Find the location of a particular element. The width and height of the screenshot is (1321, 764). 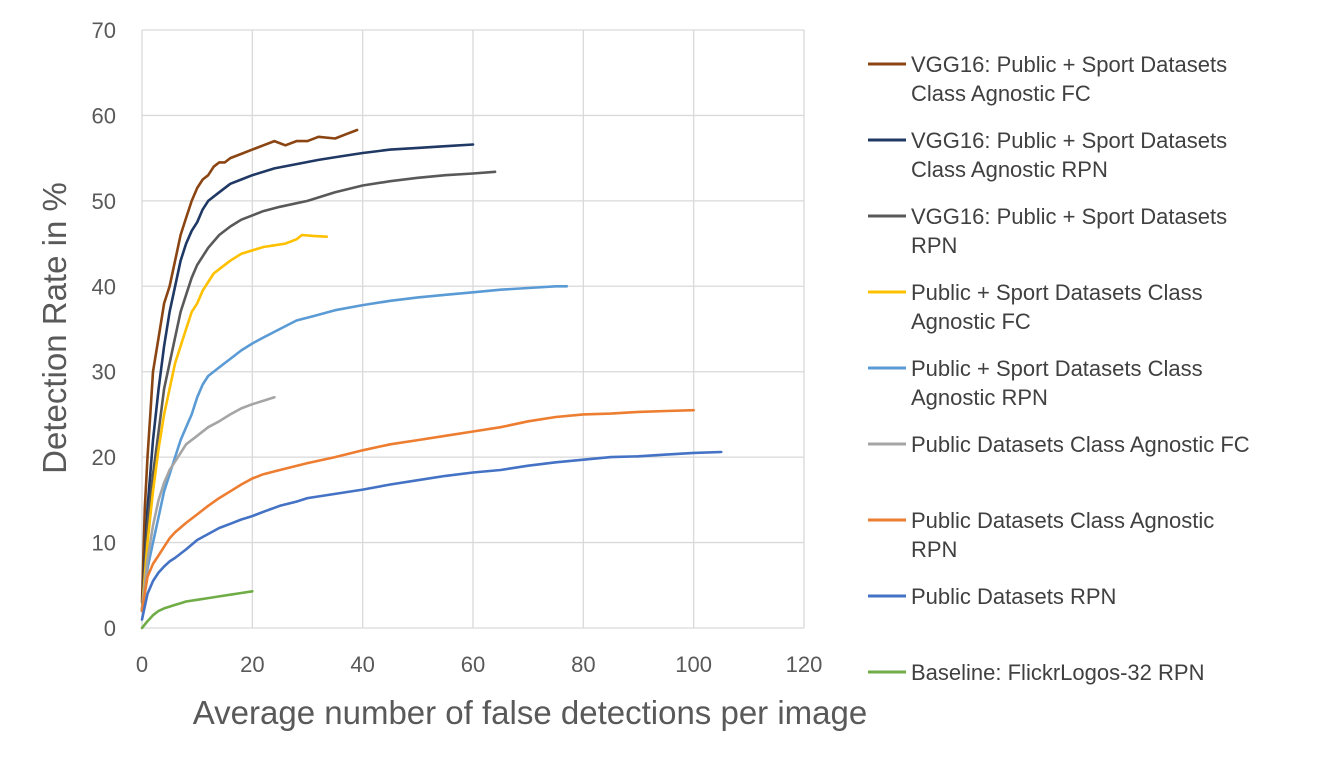

legend-label: Public Datasets Class Agnostic FC is located at coordinates (1080, 444).